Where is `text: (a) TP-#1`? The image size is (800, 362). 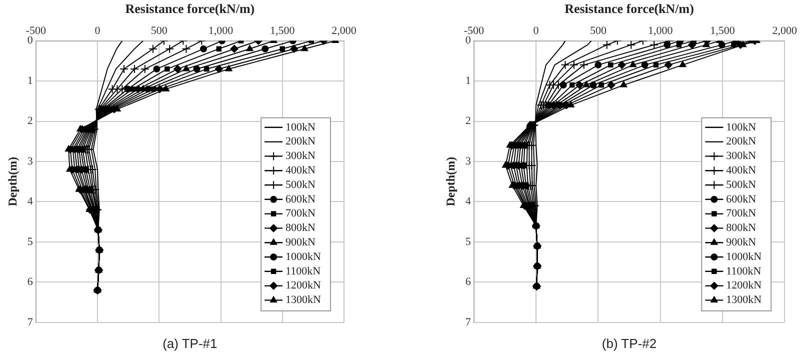 text: (a) TP-#1 is located at coordinates (190, 343).